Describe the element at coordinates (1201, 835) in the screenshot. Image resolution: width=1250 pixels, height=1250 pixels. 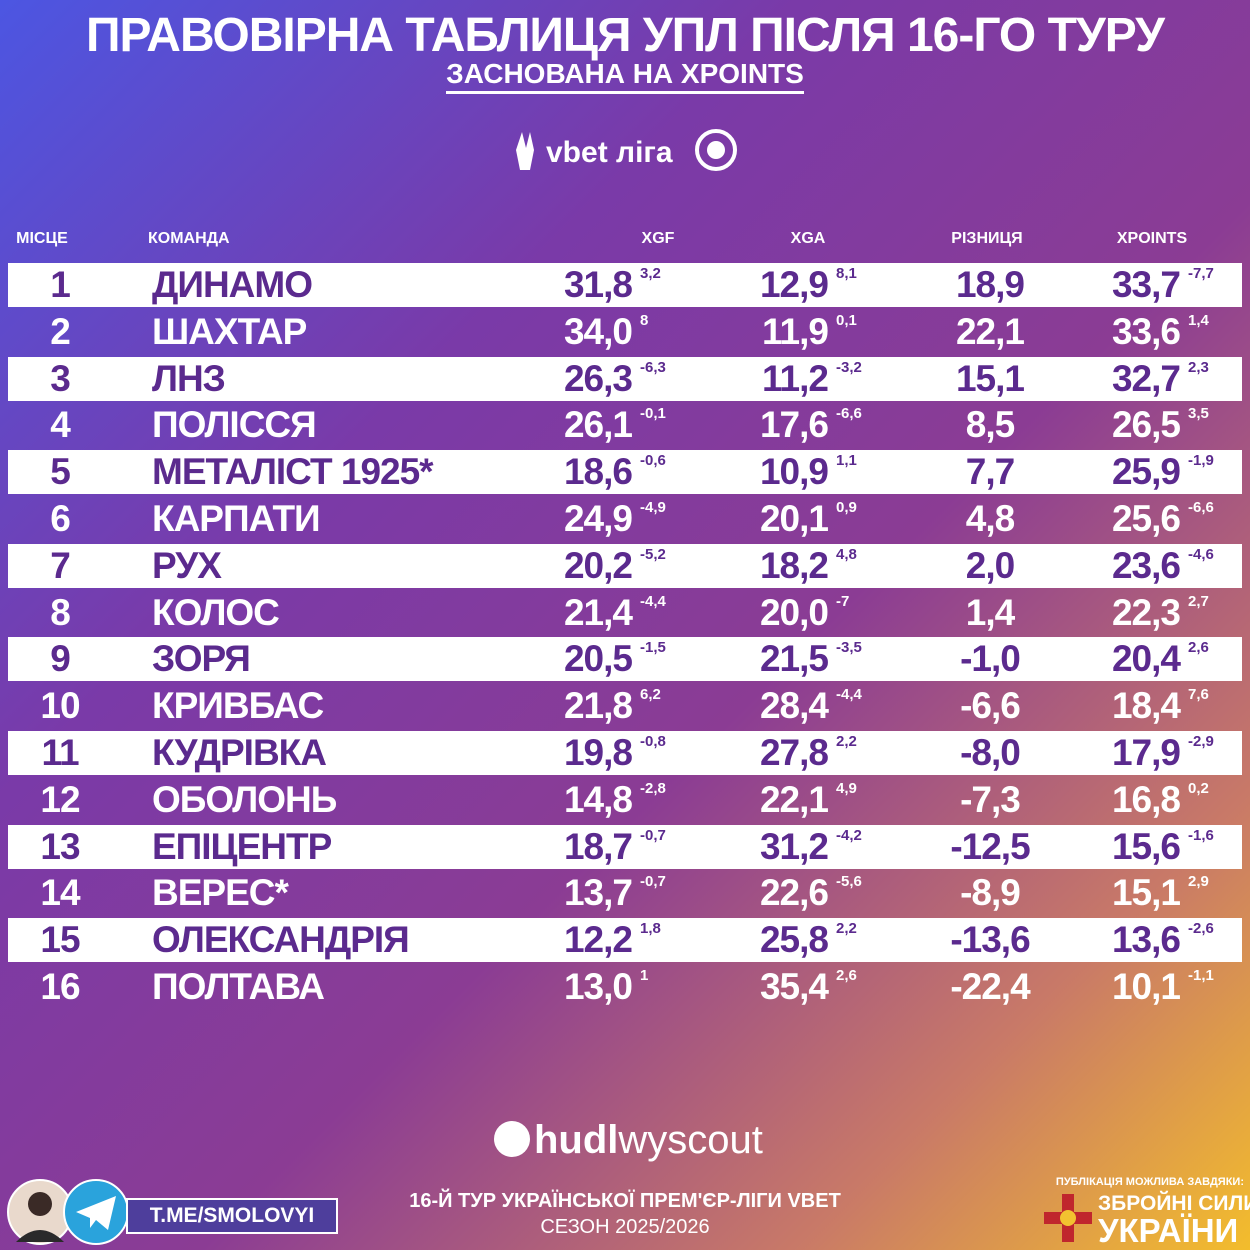
I see `xpoints-delta: -1,6` at that location.